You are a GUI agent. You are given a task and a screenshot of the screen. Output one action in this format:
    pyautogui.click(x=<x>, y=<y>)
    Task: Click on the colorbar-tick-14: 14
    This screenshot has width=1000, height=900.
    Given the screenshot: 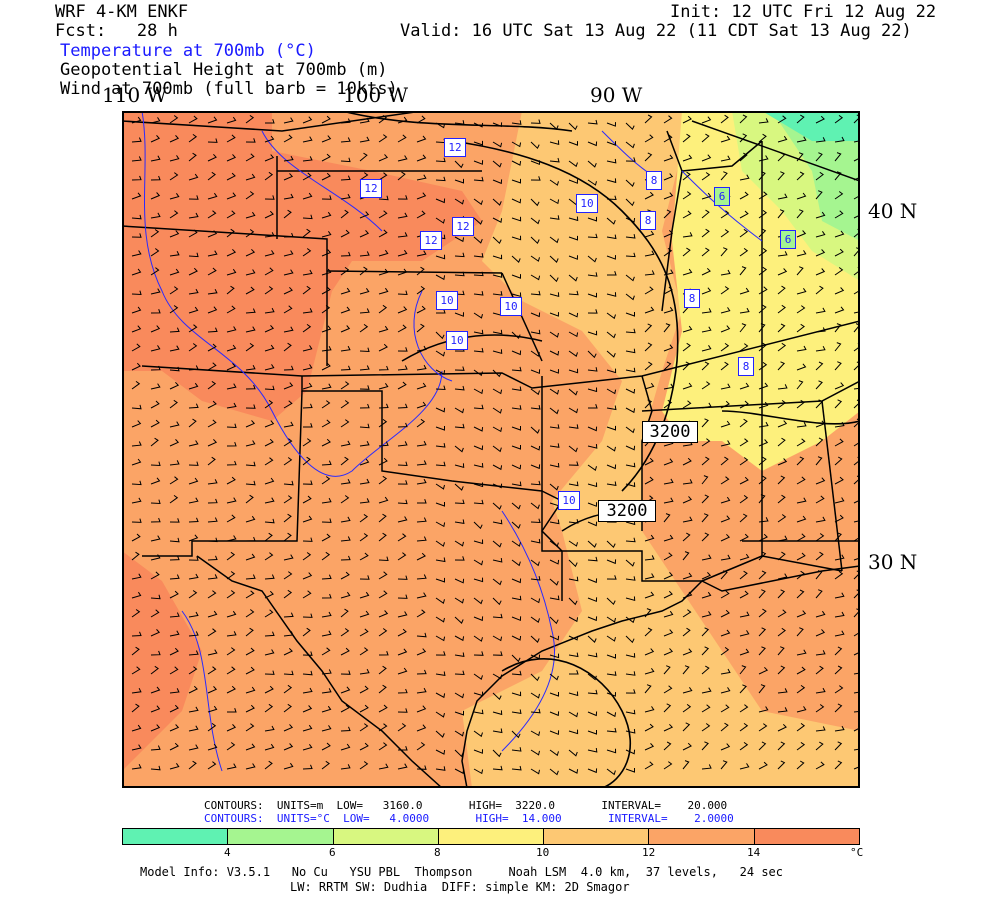 What is the action you would take?
    pyautogui.click(x=754, y=852)
    